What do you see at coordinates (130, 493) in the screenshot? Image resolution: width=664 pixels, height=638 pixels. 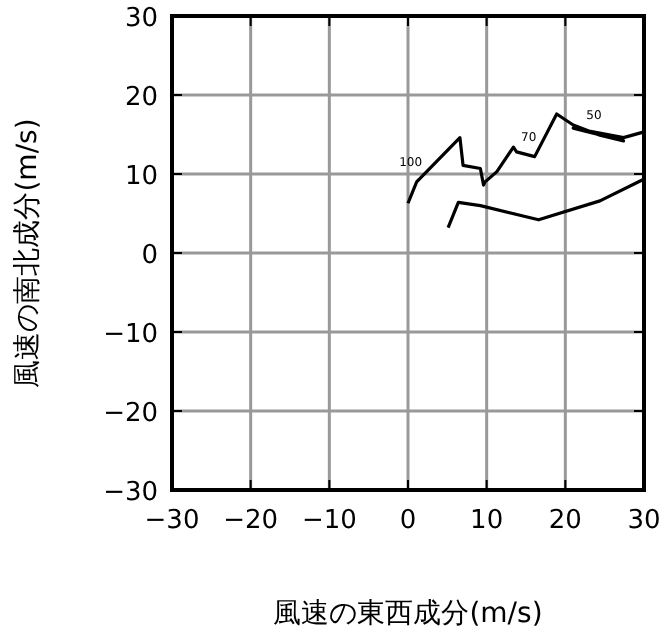 I see `y-tick-label: −30` at bounding box center [130, 493].